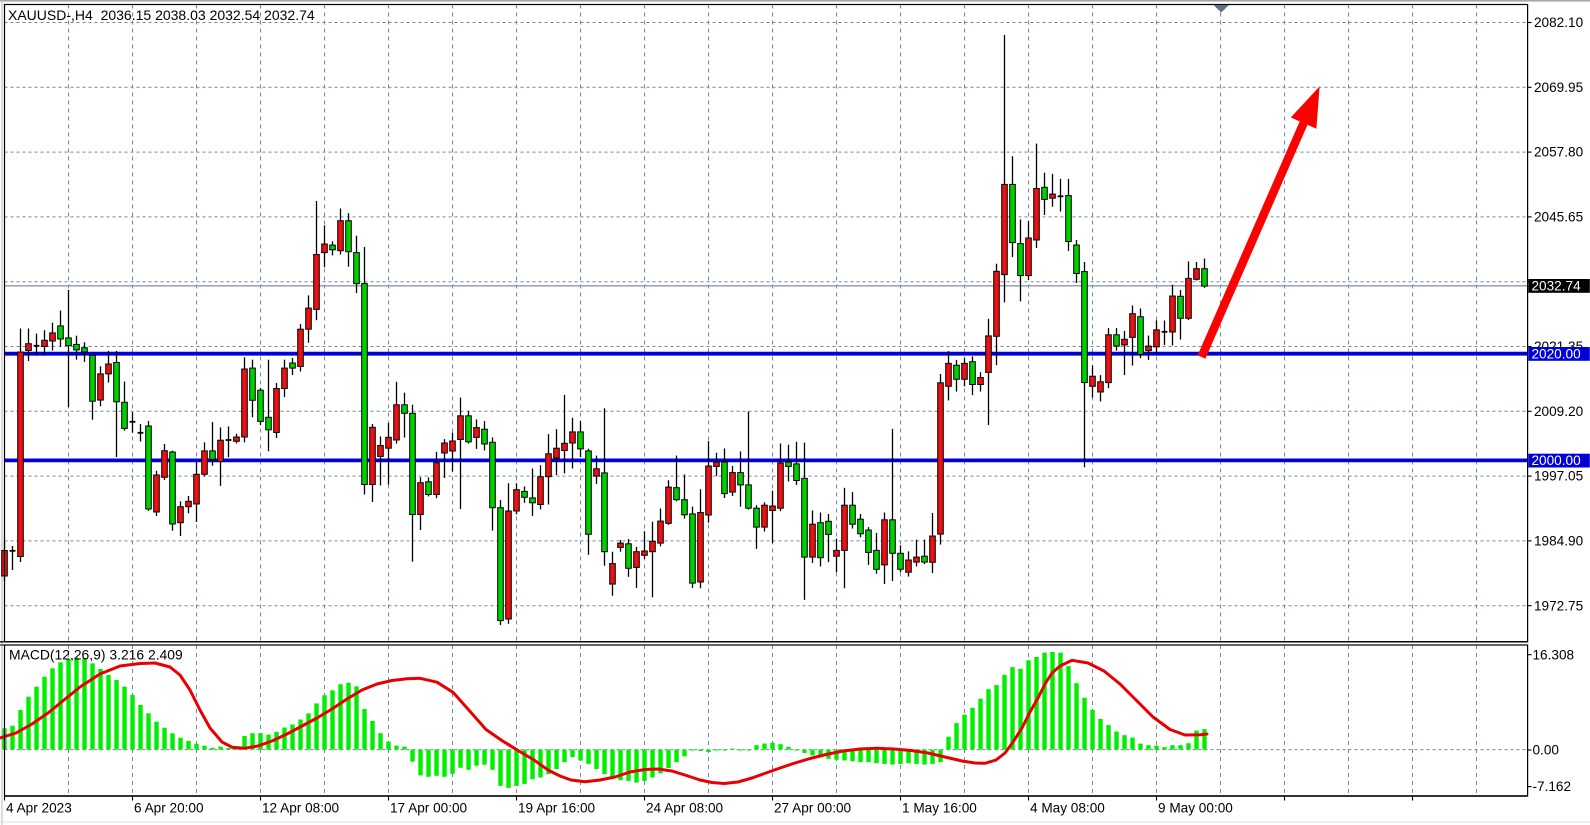  What do you see at coordinates (939, 808) in the screenshot?
I see `svg-text: 1 May 16:00` at bounding box center [939, 808].